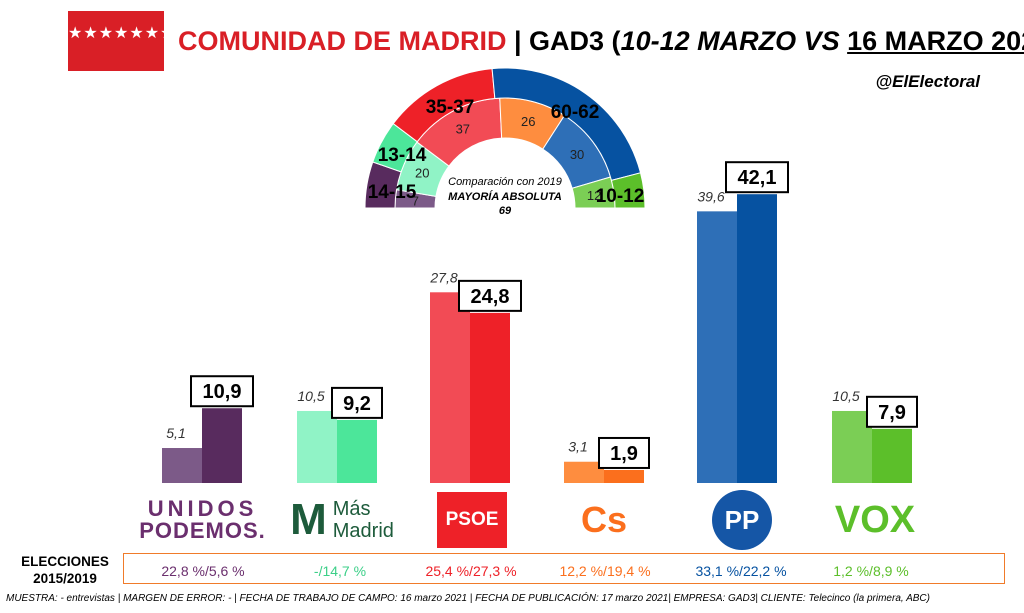  I want to click on hemicycle-2021-vox, so click(628, 190).